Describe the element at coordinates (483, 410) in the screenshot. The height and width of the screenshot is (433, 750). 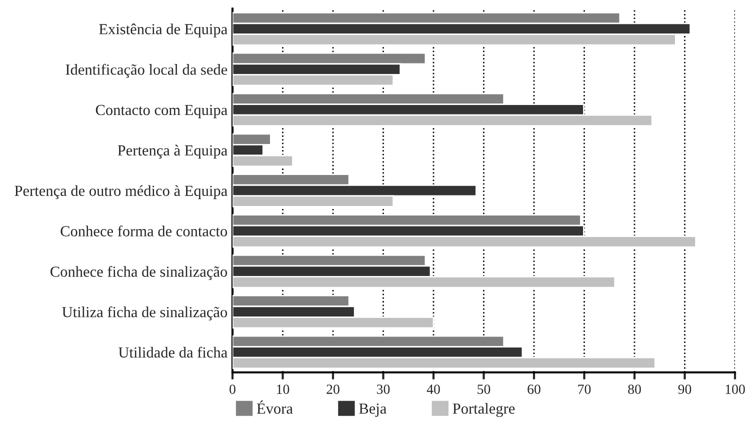
I see `legend-label: Portalegre` at that location.